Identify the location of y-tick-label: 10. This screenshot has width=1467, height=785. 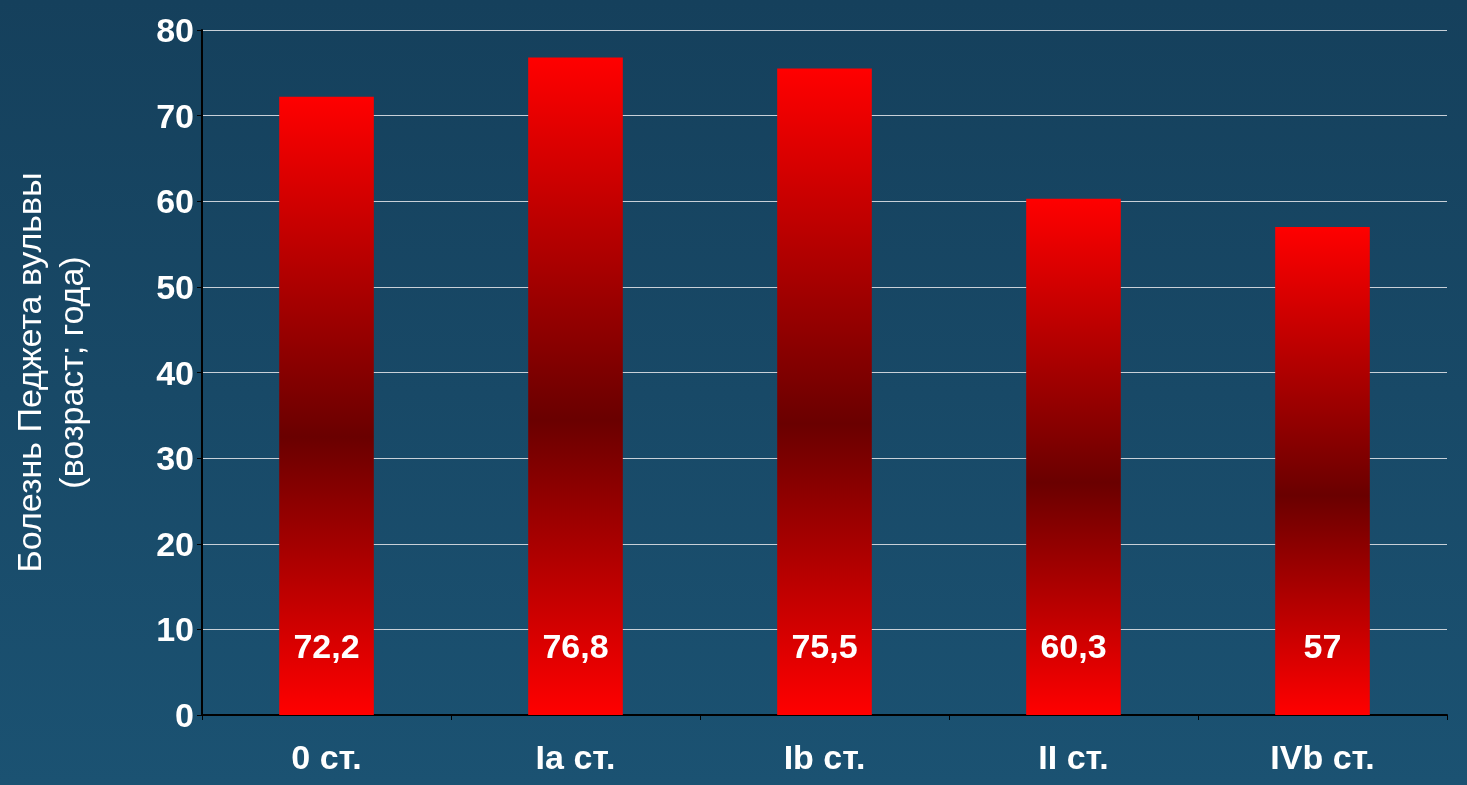
(175, 629).